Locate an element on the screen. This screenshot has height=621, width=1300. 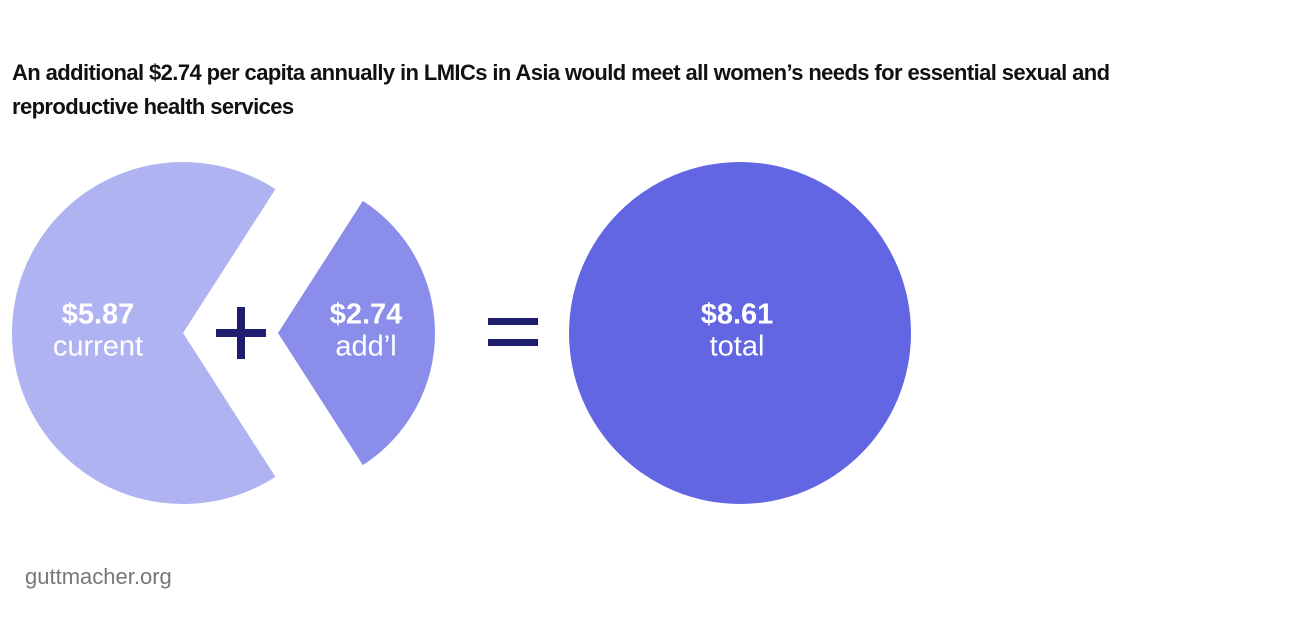
value-label: $5.87 is located at coordinates (98, 315).